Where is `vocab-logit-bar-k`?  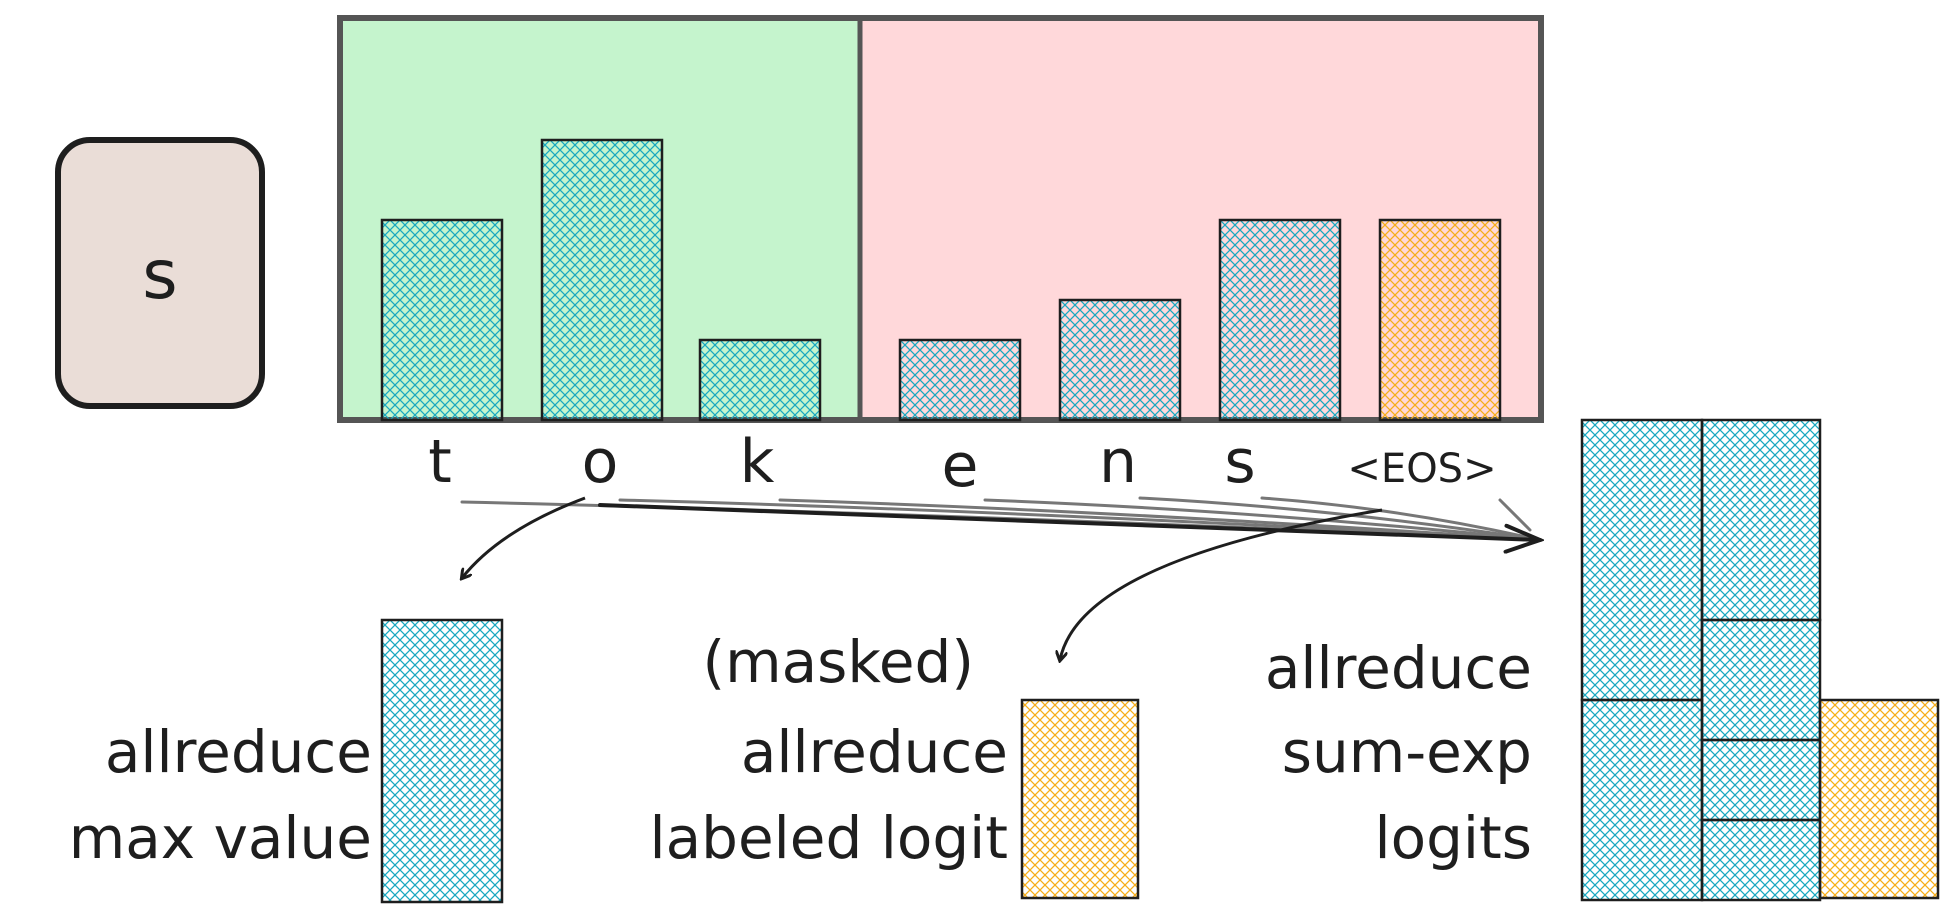
vocab-logit-bar-k is located at coordinates (760, 380).